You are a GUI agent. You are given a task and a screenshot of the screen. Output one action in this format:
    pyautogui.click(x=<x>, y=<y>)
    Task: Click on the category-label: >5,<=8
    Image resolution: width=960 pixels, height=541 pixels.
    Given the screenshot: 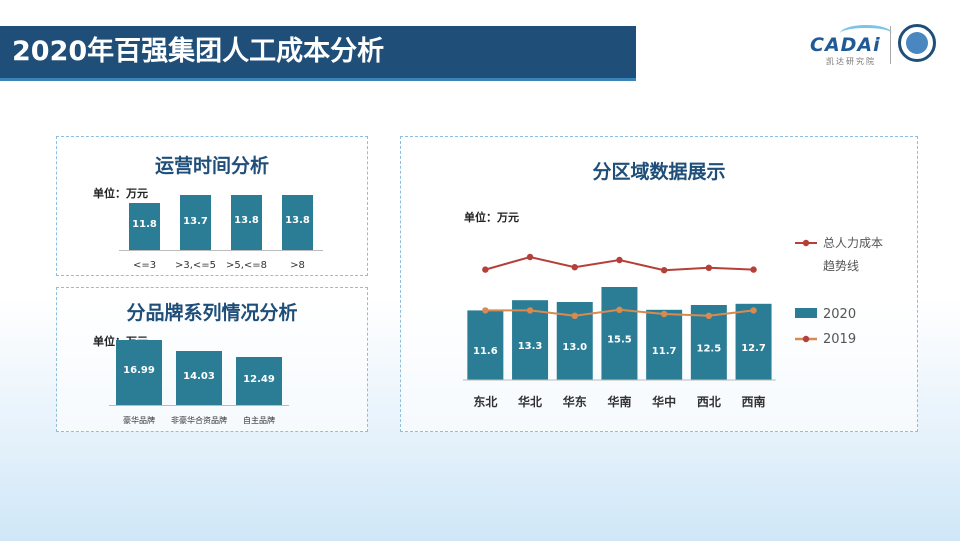 What is the action you would take?
    pyautogui.click(x=246, y=265)
    